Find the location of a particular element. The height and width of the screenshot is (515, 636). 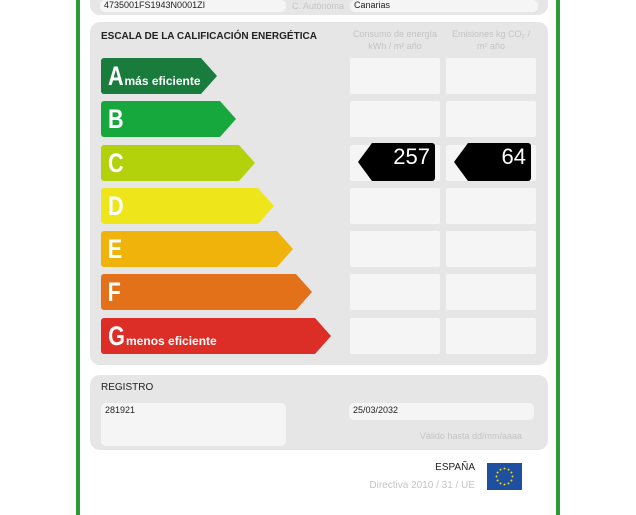

rating-bar-f: F is located at coordinates (206, 292).